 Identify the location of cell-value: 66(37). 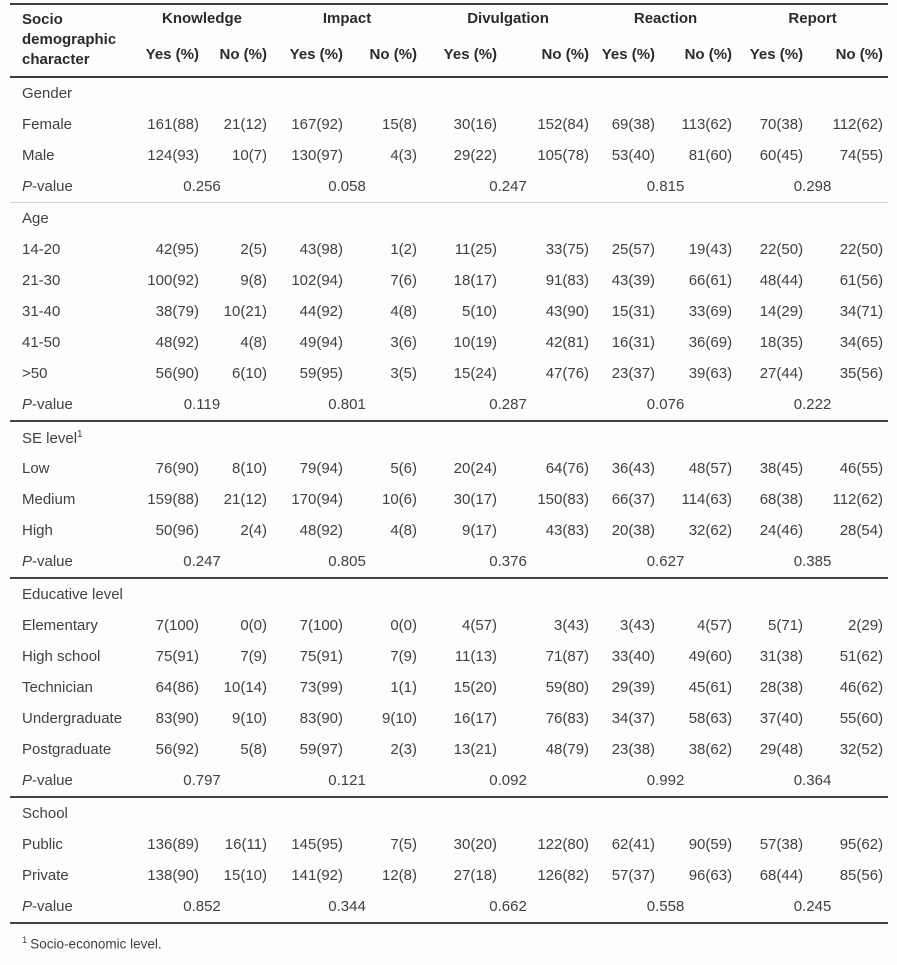
(633, 499).